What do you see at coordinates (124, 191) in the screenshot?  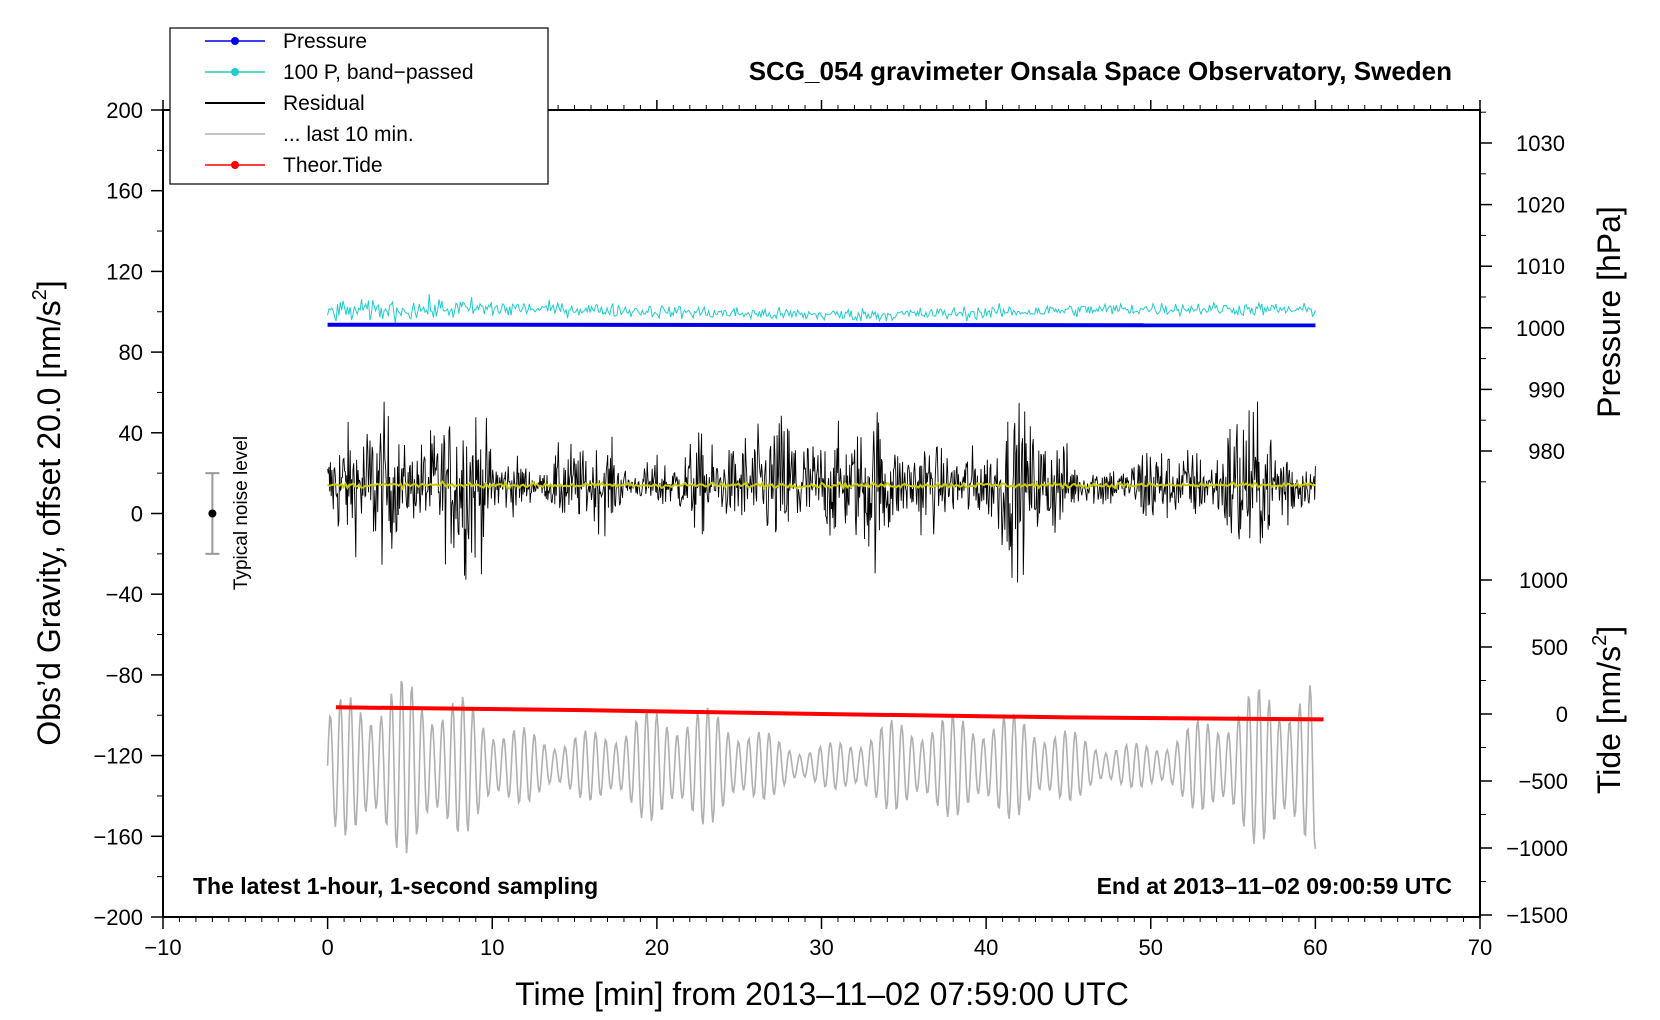 I see `y-tick-label: 160` at bounding box center [124, 191].